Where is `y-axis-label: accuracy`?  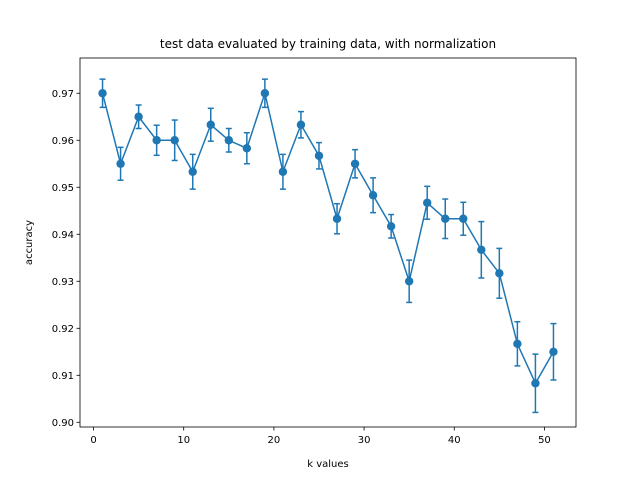
y-axis-label: accuracy is located at coordinates (29, 242).